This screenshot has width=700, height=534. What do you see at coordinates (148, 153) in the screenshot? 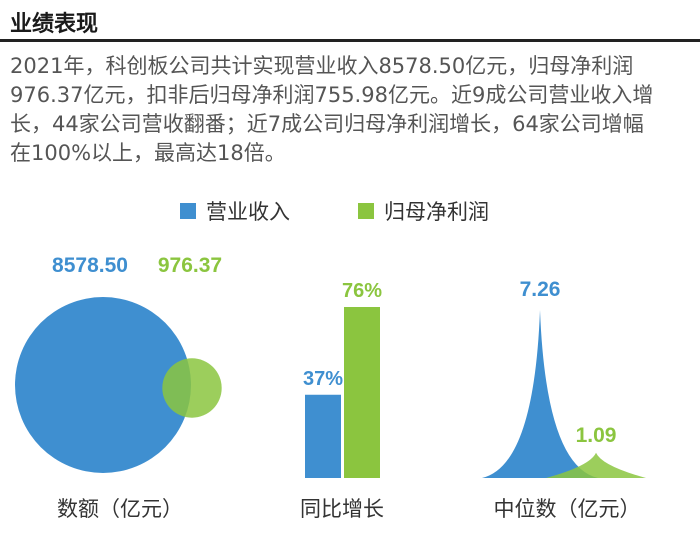
I see `summary-line: 在100%以上，最高达18倍。` at bounding box center [148, 153].